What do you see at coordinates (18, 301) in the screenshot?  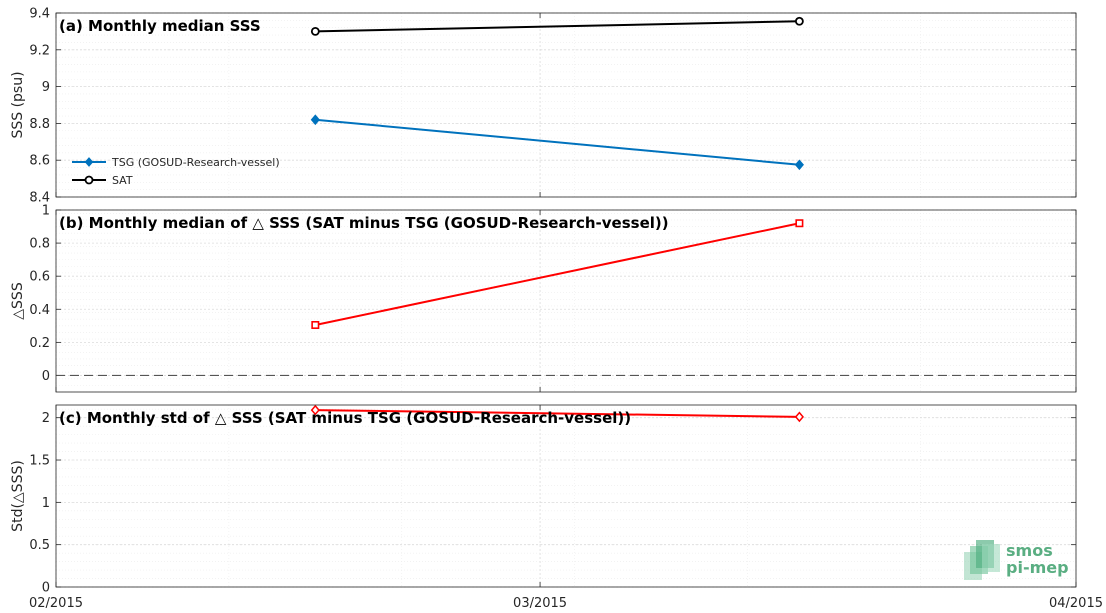 I see `y-axis-label: △SSS` at bounding box center [18, 301].